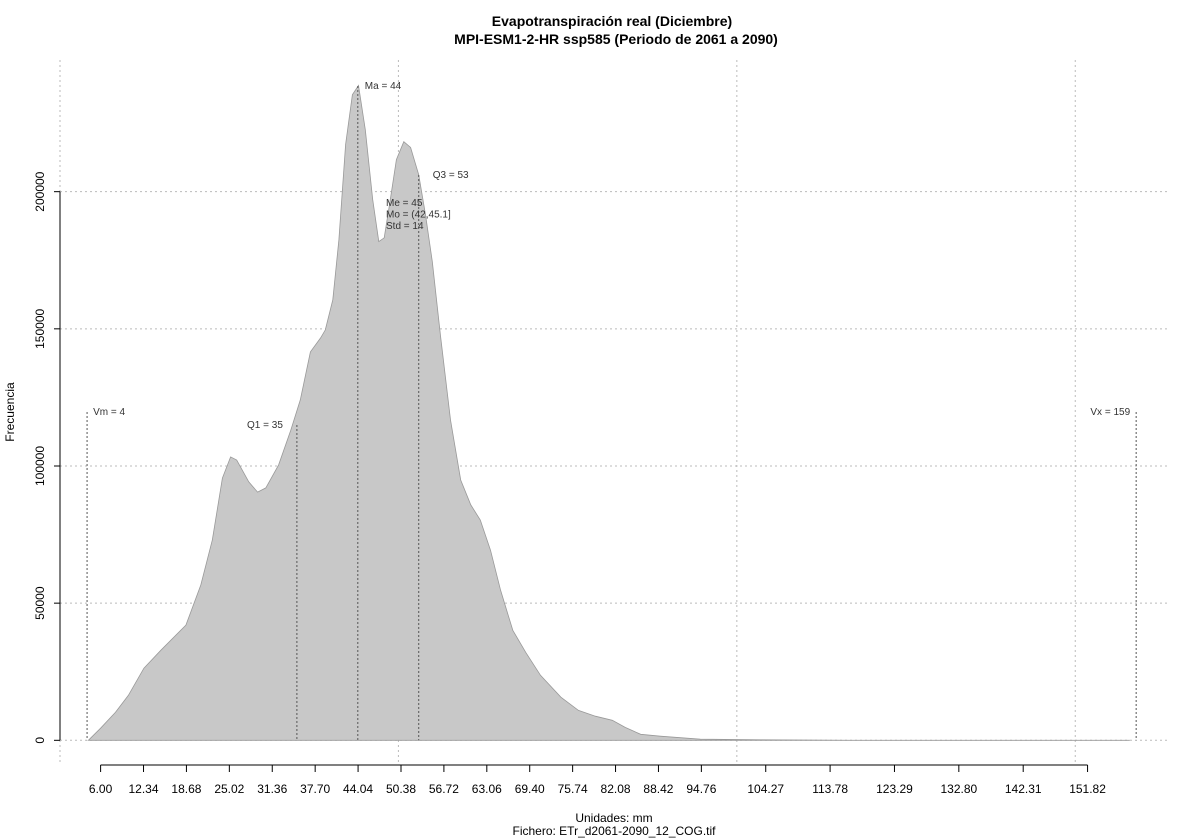 The width and height of the screenshot is (1200, 840). Describe the element at coordinates (1087, 789) in the screenshot. I see `x-tick-label: 151.82` at that location.